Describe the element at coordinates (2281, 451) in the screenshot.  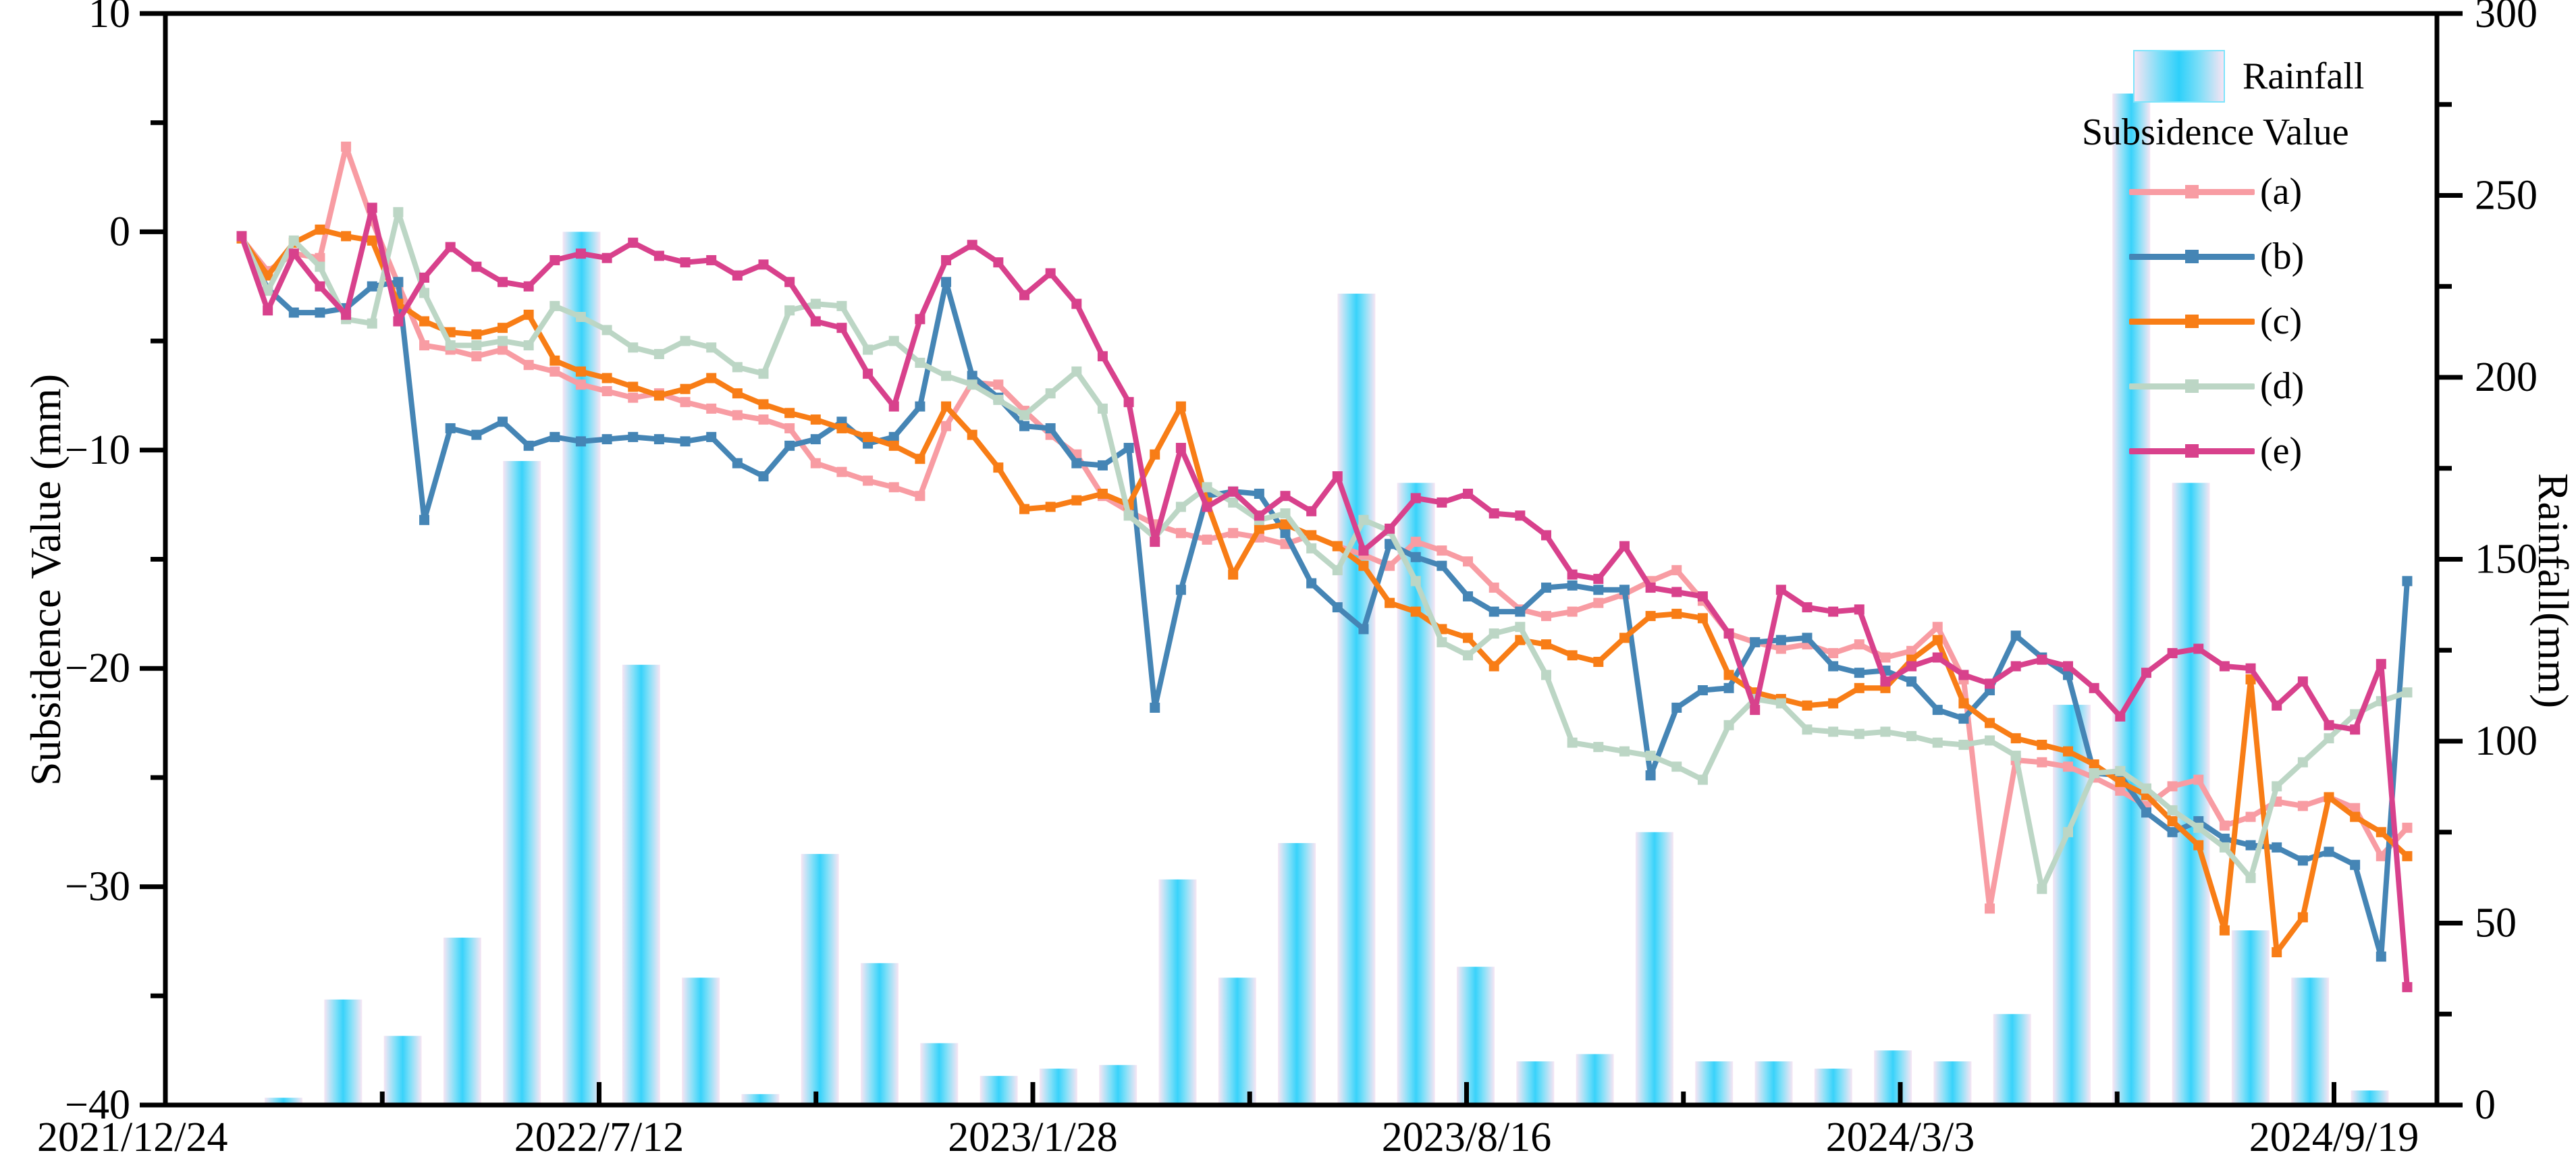
I see `legend-item-label: (e)` at that location.